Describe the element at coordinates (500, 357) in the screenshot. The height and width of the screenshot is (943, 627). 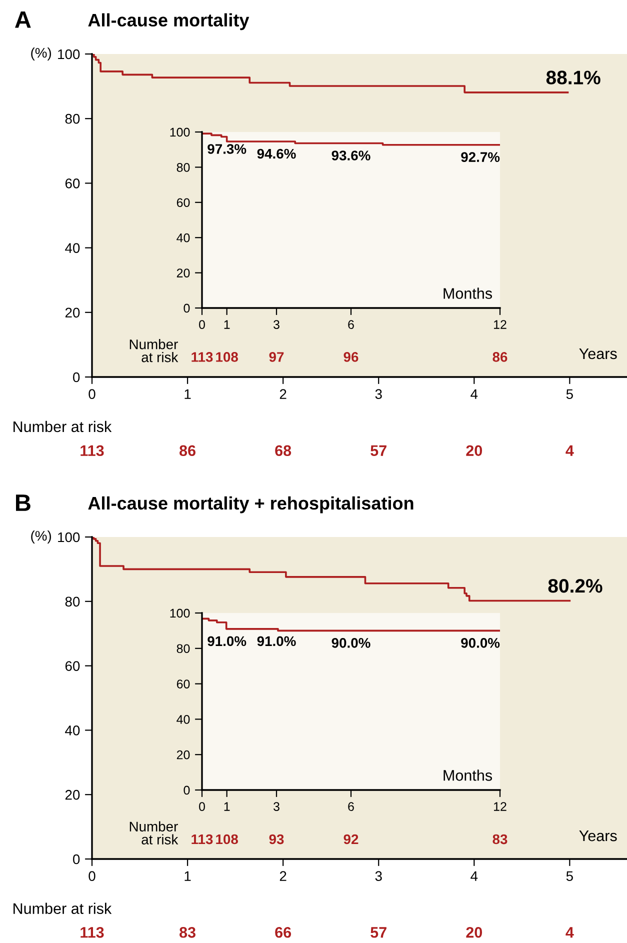
I see `annotation: 86` at that location.